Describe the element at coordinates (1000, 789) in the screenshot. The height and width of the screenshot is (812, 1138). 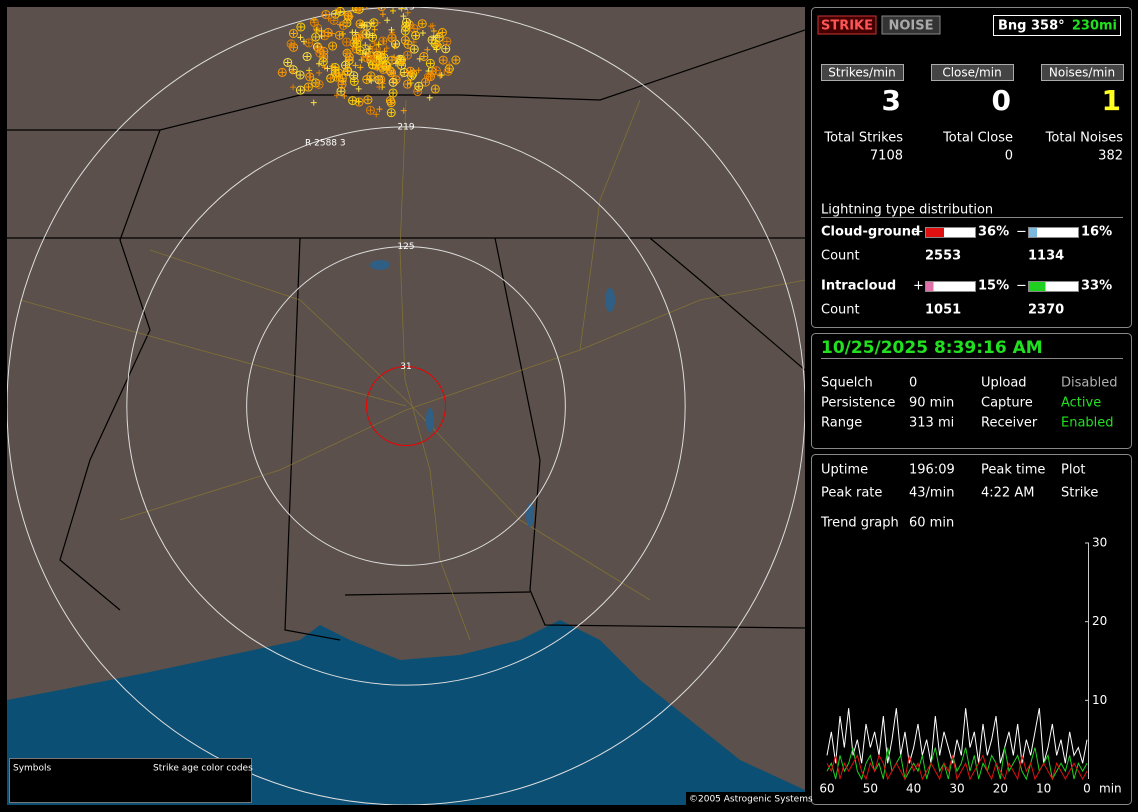
I see `x-tick-label: 20` at that location.